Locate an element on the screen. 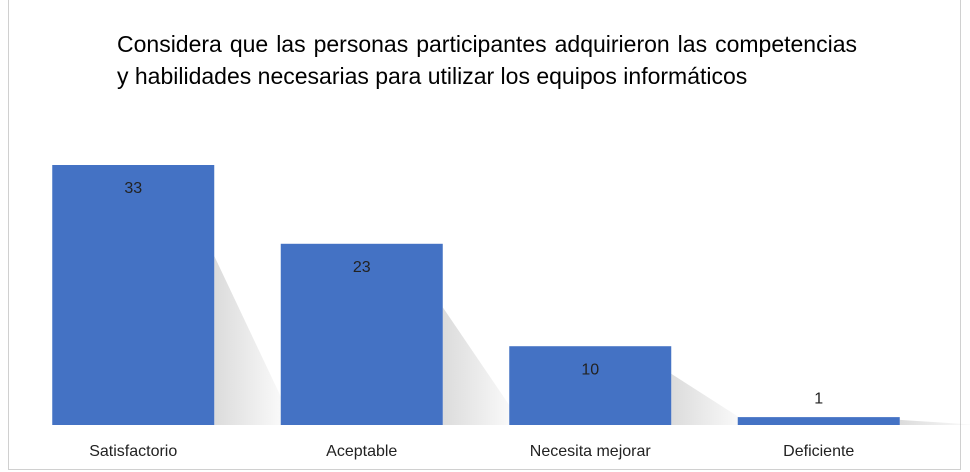 This screenshot has height=472, width=970. x-tick-label: Deficiente is located at coordinates (818, 451).